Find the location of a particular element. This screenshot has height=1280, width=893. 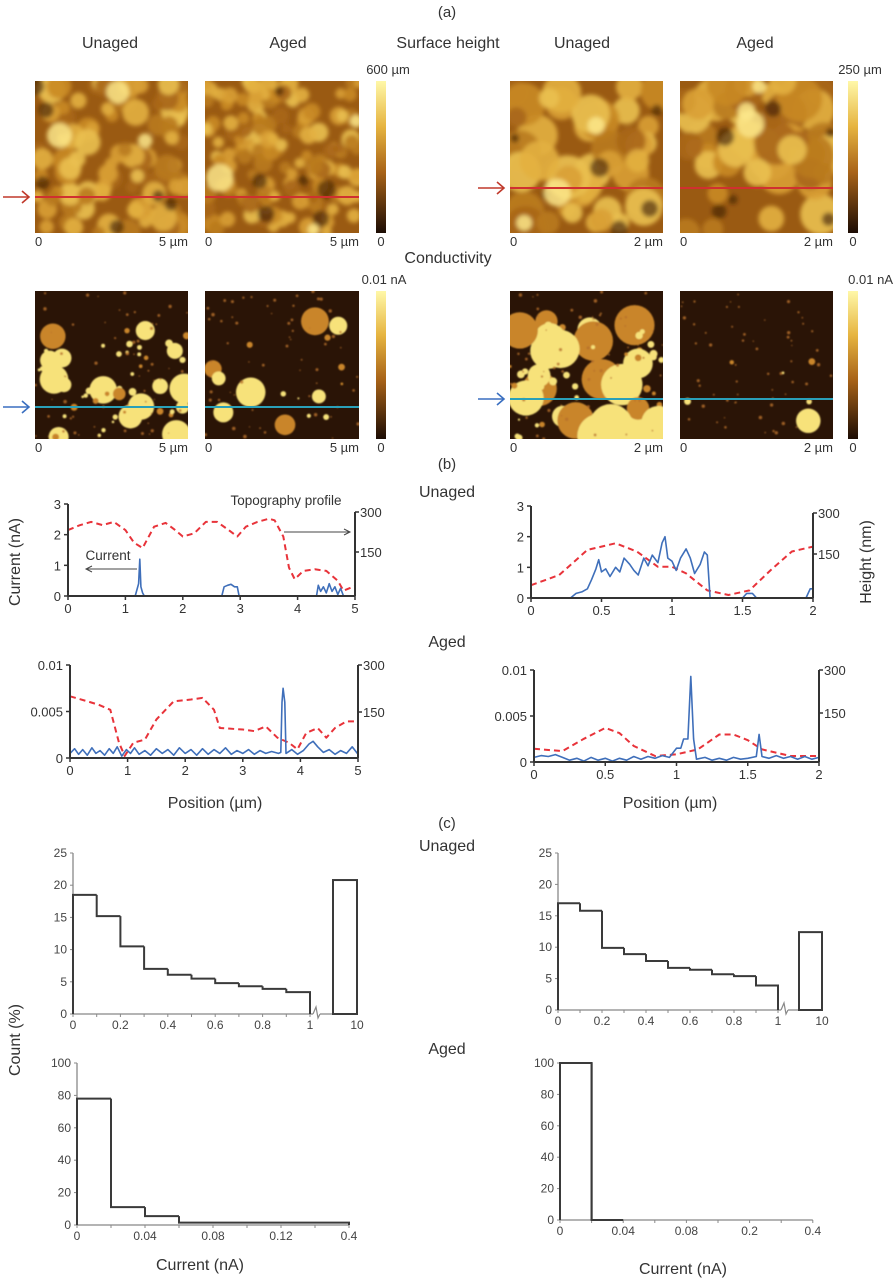

height-map-image is located at coordinates (282, 157).